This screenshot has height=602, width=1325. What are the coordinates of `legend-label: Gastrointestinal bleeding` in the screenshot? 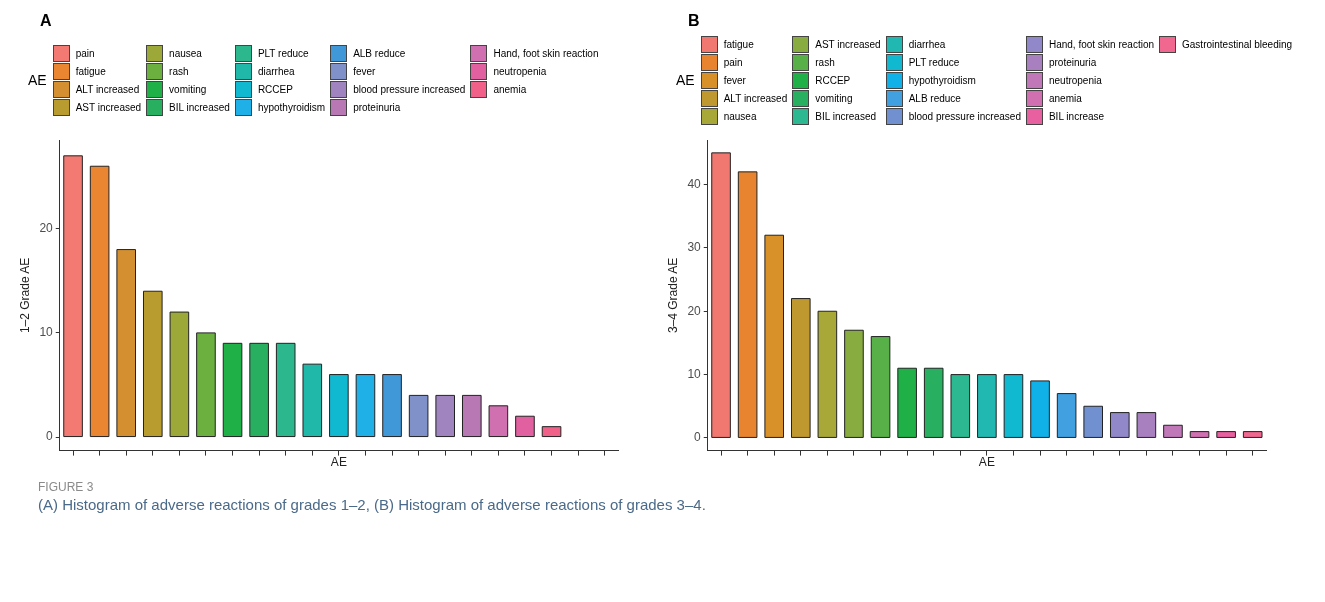 It's located at (1237, 44).